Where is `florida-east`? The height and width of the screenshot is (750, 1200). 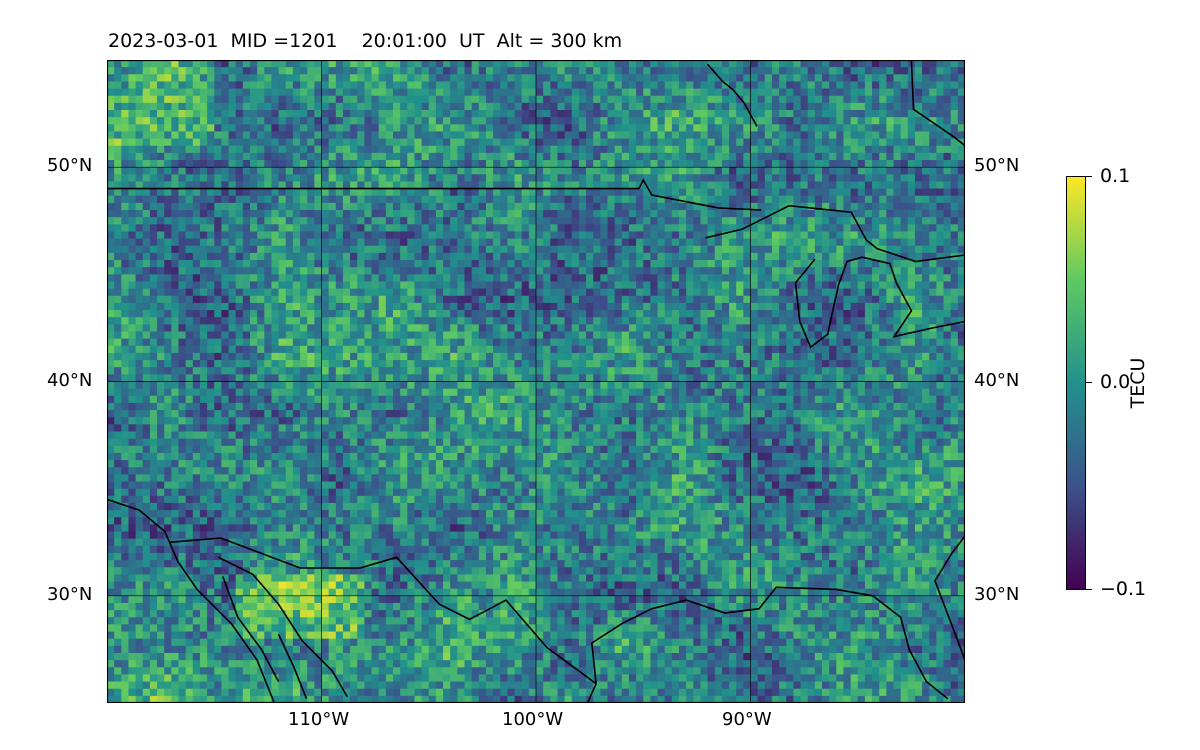 florida-east is located at coordinates (949, 598).